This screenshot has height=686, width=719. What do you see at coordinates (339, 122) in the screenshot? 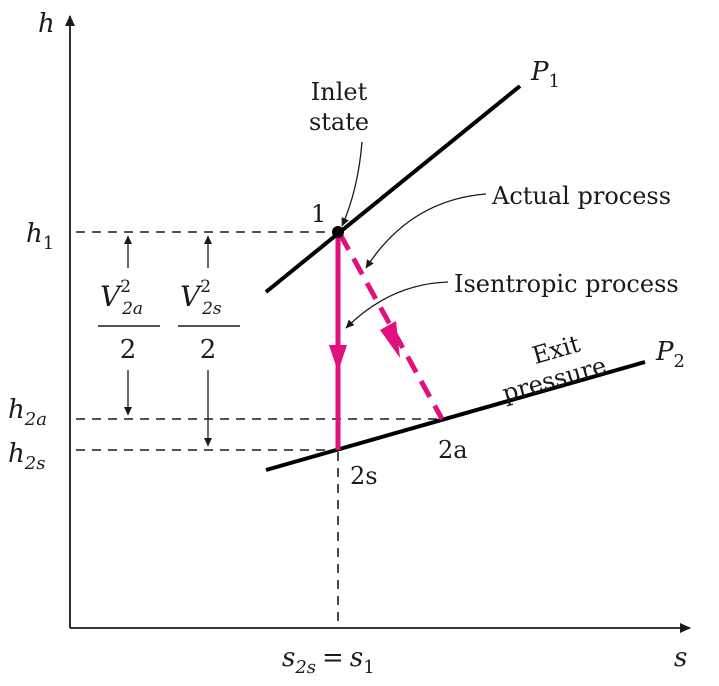
I see `inlet-label-line2: state` at bounding box center [339, 122].